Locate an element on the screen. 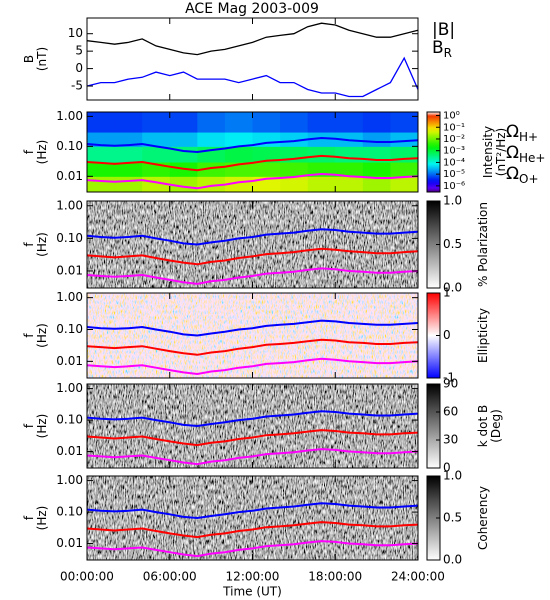 Image resolution: width=550 pixels, height=600 pixels. legend-name: Ω is located at coordinates (512, 132).